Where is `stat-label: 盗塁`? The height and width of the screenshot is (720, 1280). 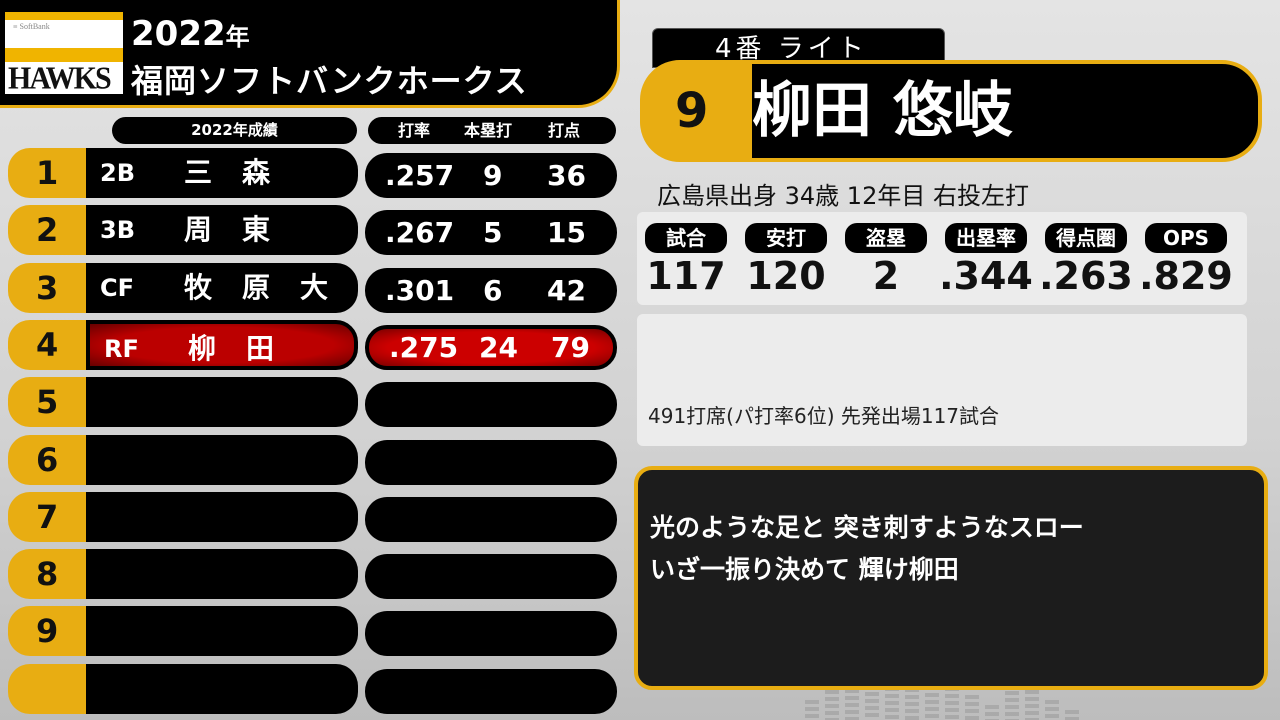 stat-label: 盗塁 is located at coordinates (886, 238).